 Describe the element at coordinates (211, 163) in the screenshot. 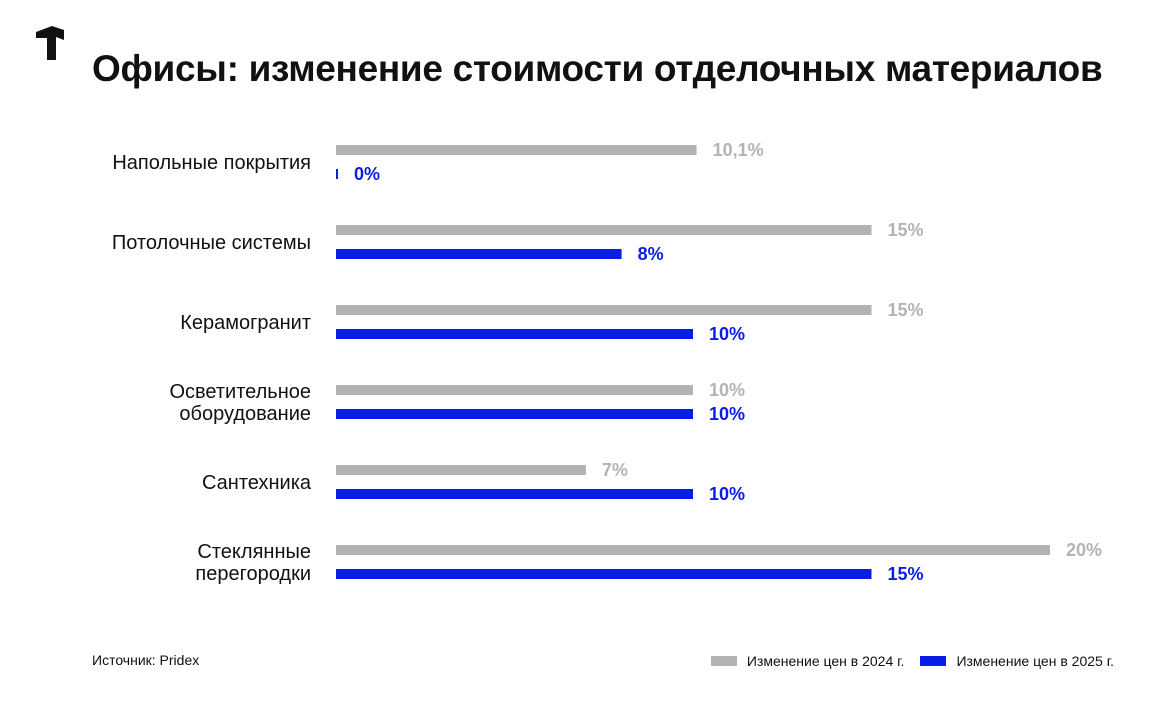

I see `category-label: Напольные покрытия` at that location.